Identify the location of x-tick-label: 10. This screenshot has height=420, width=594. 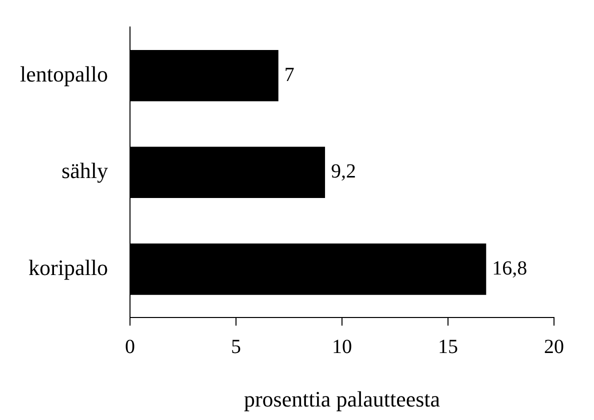
(342, 347).